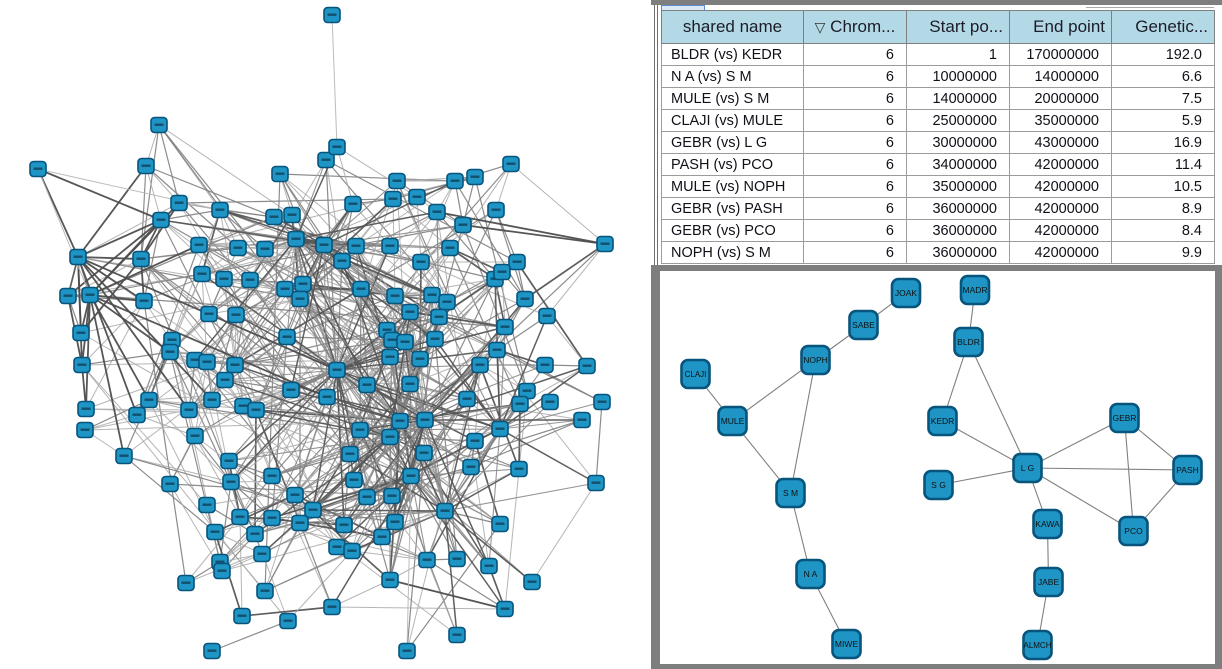  What do you see at coordinates (938, 485) in the screenshot?
I see `svg-text: S G` at bounding box center [938, 485].